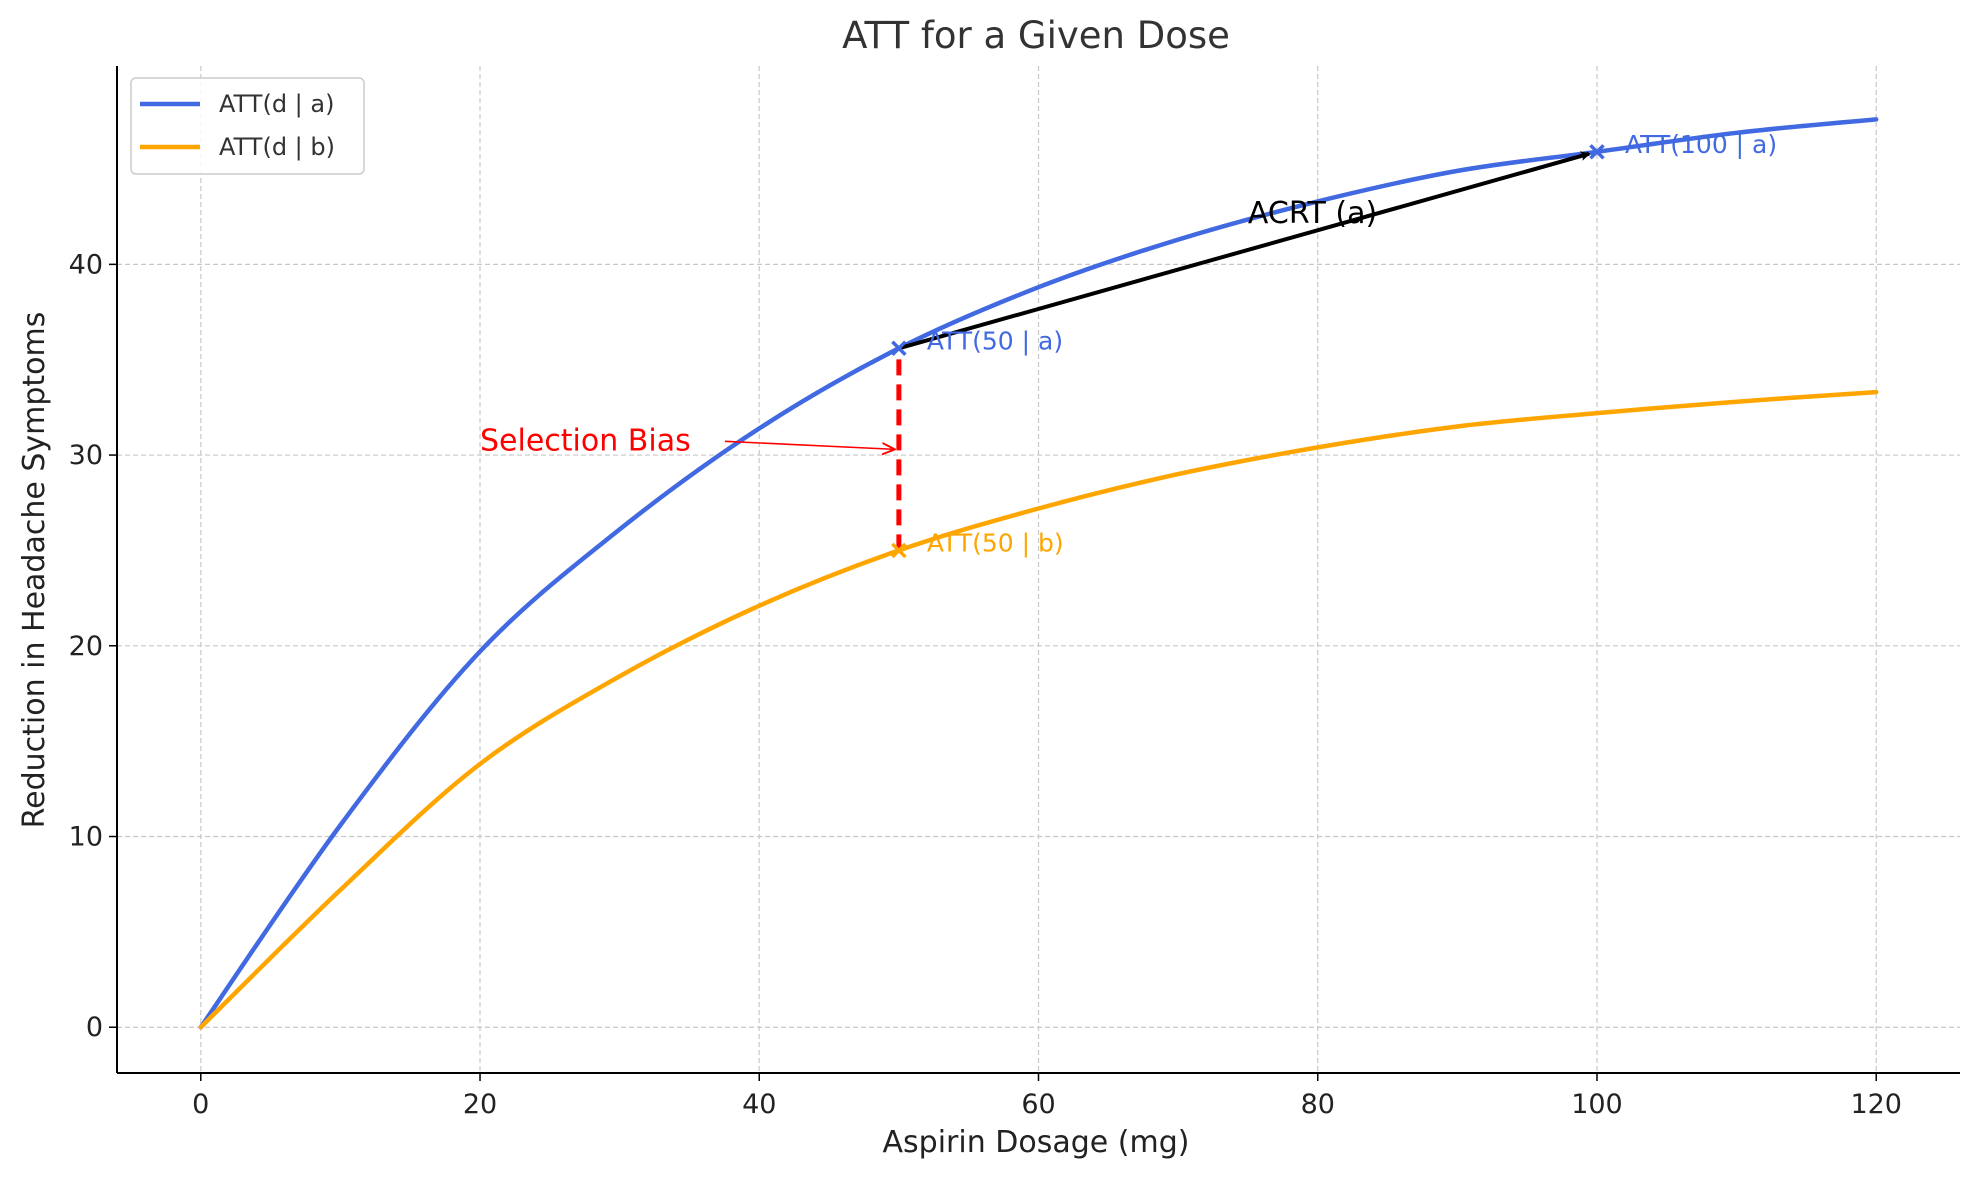 This screenshot has height=1180, width=1979. What do you see at coordinates (200, 1104) in the screenshot?
I see `x-tick-label: 0` at bounding box center [200, 1104].